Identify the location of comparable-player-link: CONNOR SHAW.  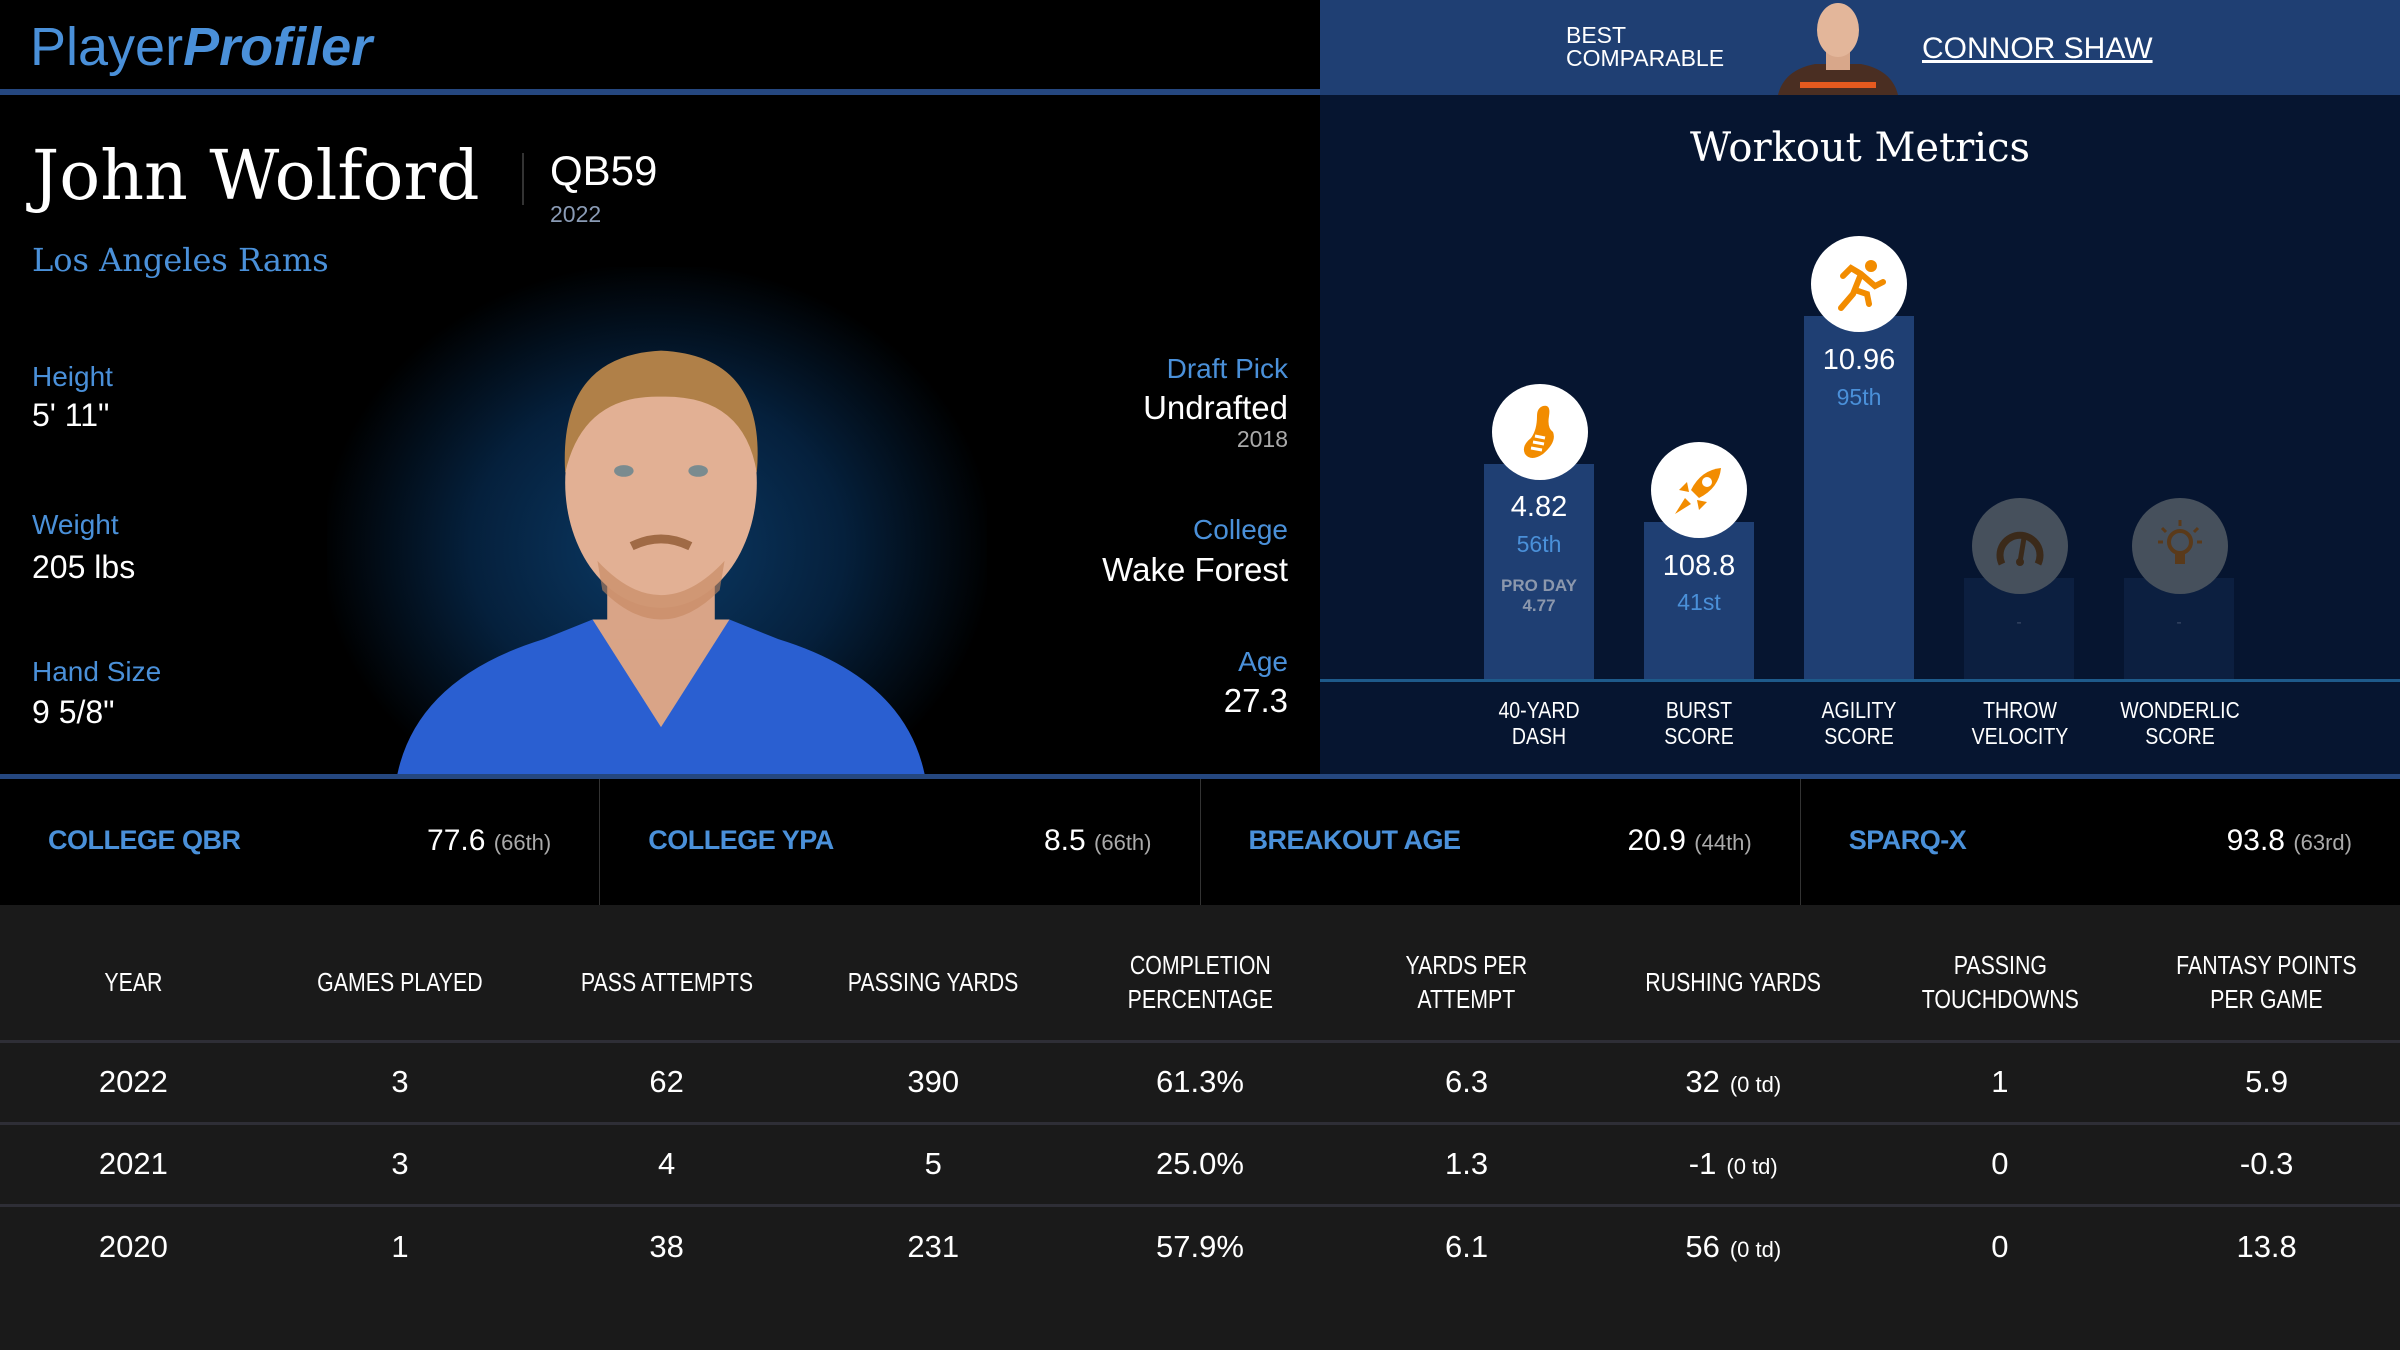
(2037, 48).